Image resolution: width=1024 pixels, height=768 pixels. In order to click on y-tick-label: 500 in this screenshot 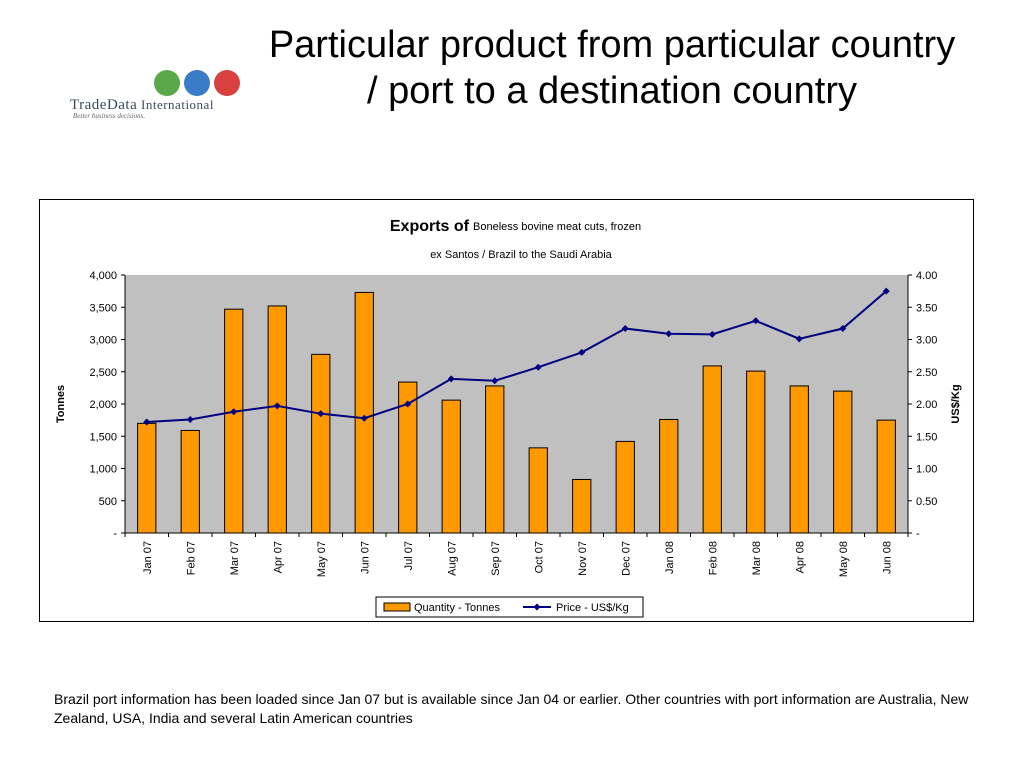, I will do `click(108, 502)`.